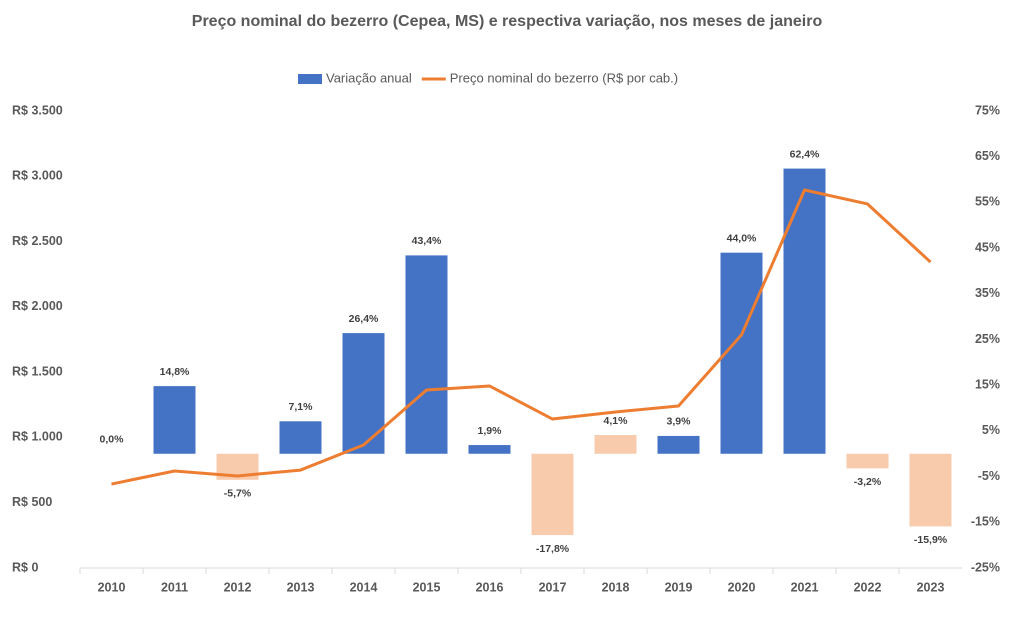 Image resolution: width=1014 pixels, height=630 pixels. I want to click on x-tick-label: 2017, so click(553, 587).